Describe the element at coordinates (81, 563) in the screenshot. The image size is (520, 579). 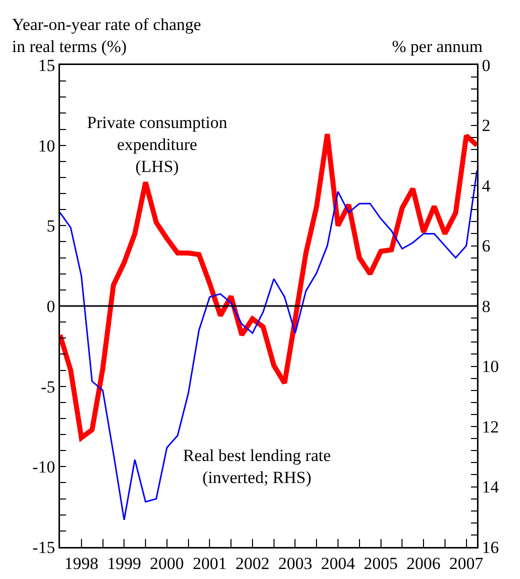
I see `x-tick-label: 1998` at that location.